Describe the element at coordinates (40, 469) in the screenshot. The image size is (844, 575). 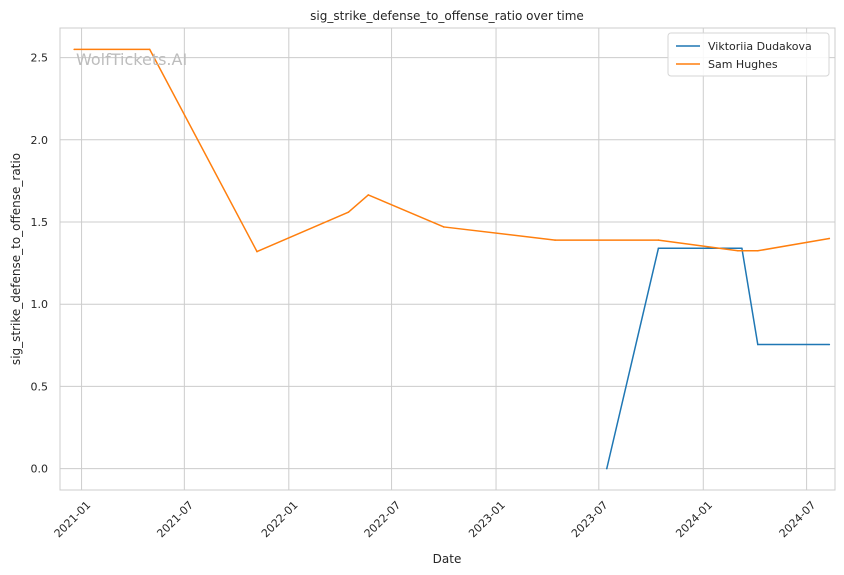
I see `y-tick-label: 0.0` at that location.